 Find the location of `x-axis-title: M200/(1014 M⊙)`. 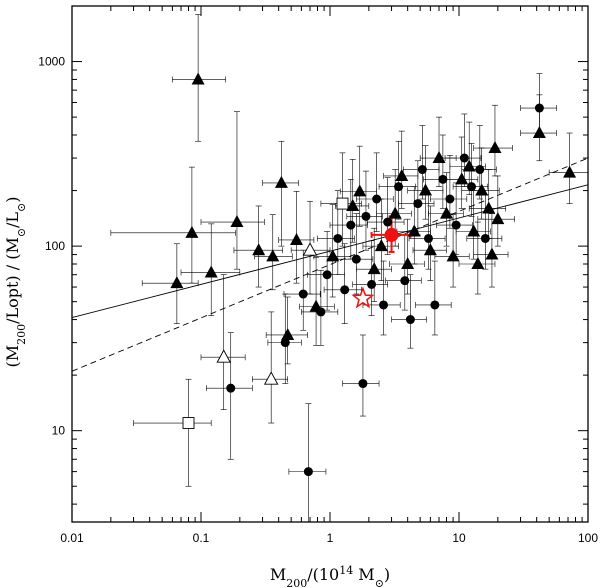

x-axis-title: M200/(1014 M⊙) is located at coordinates (330, 576).